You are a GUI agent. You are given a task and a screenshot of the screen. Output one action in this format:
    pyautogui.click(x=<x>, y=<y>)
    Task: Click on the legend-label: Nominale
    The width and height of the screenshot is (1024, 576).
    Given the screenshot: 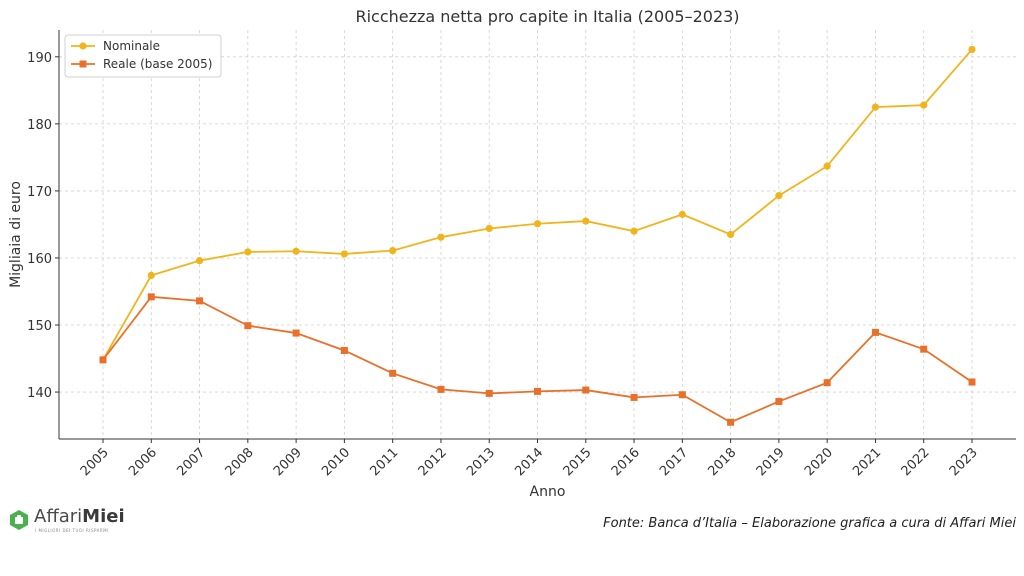 What is the action you would take?
    pyautogui.click(x=131, y=46)
    